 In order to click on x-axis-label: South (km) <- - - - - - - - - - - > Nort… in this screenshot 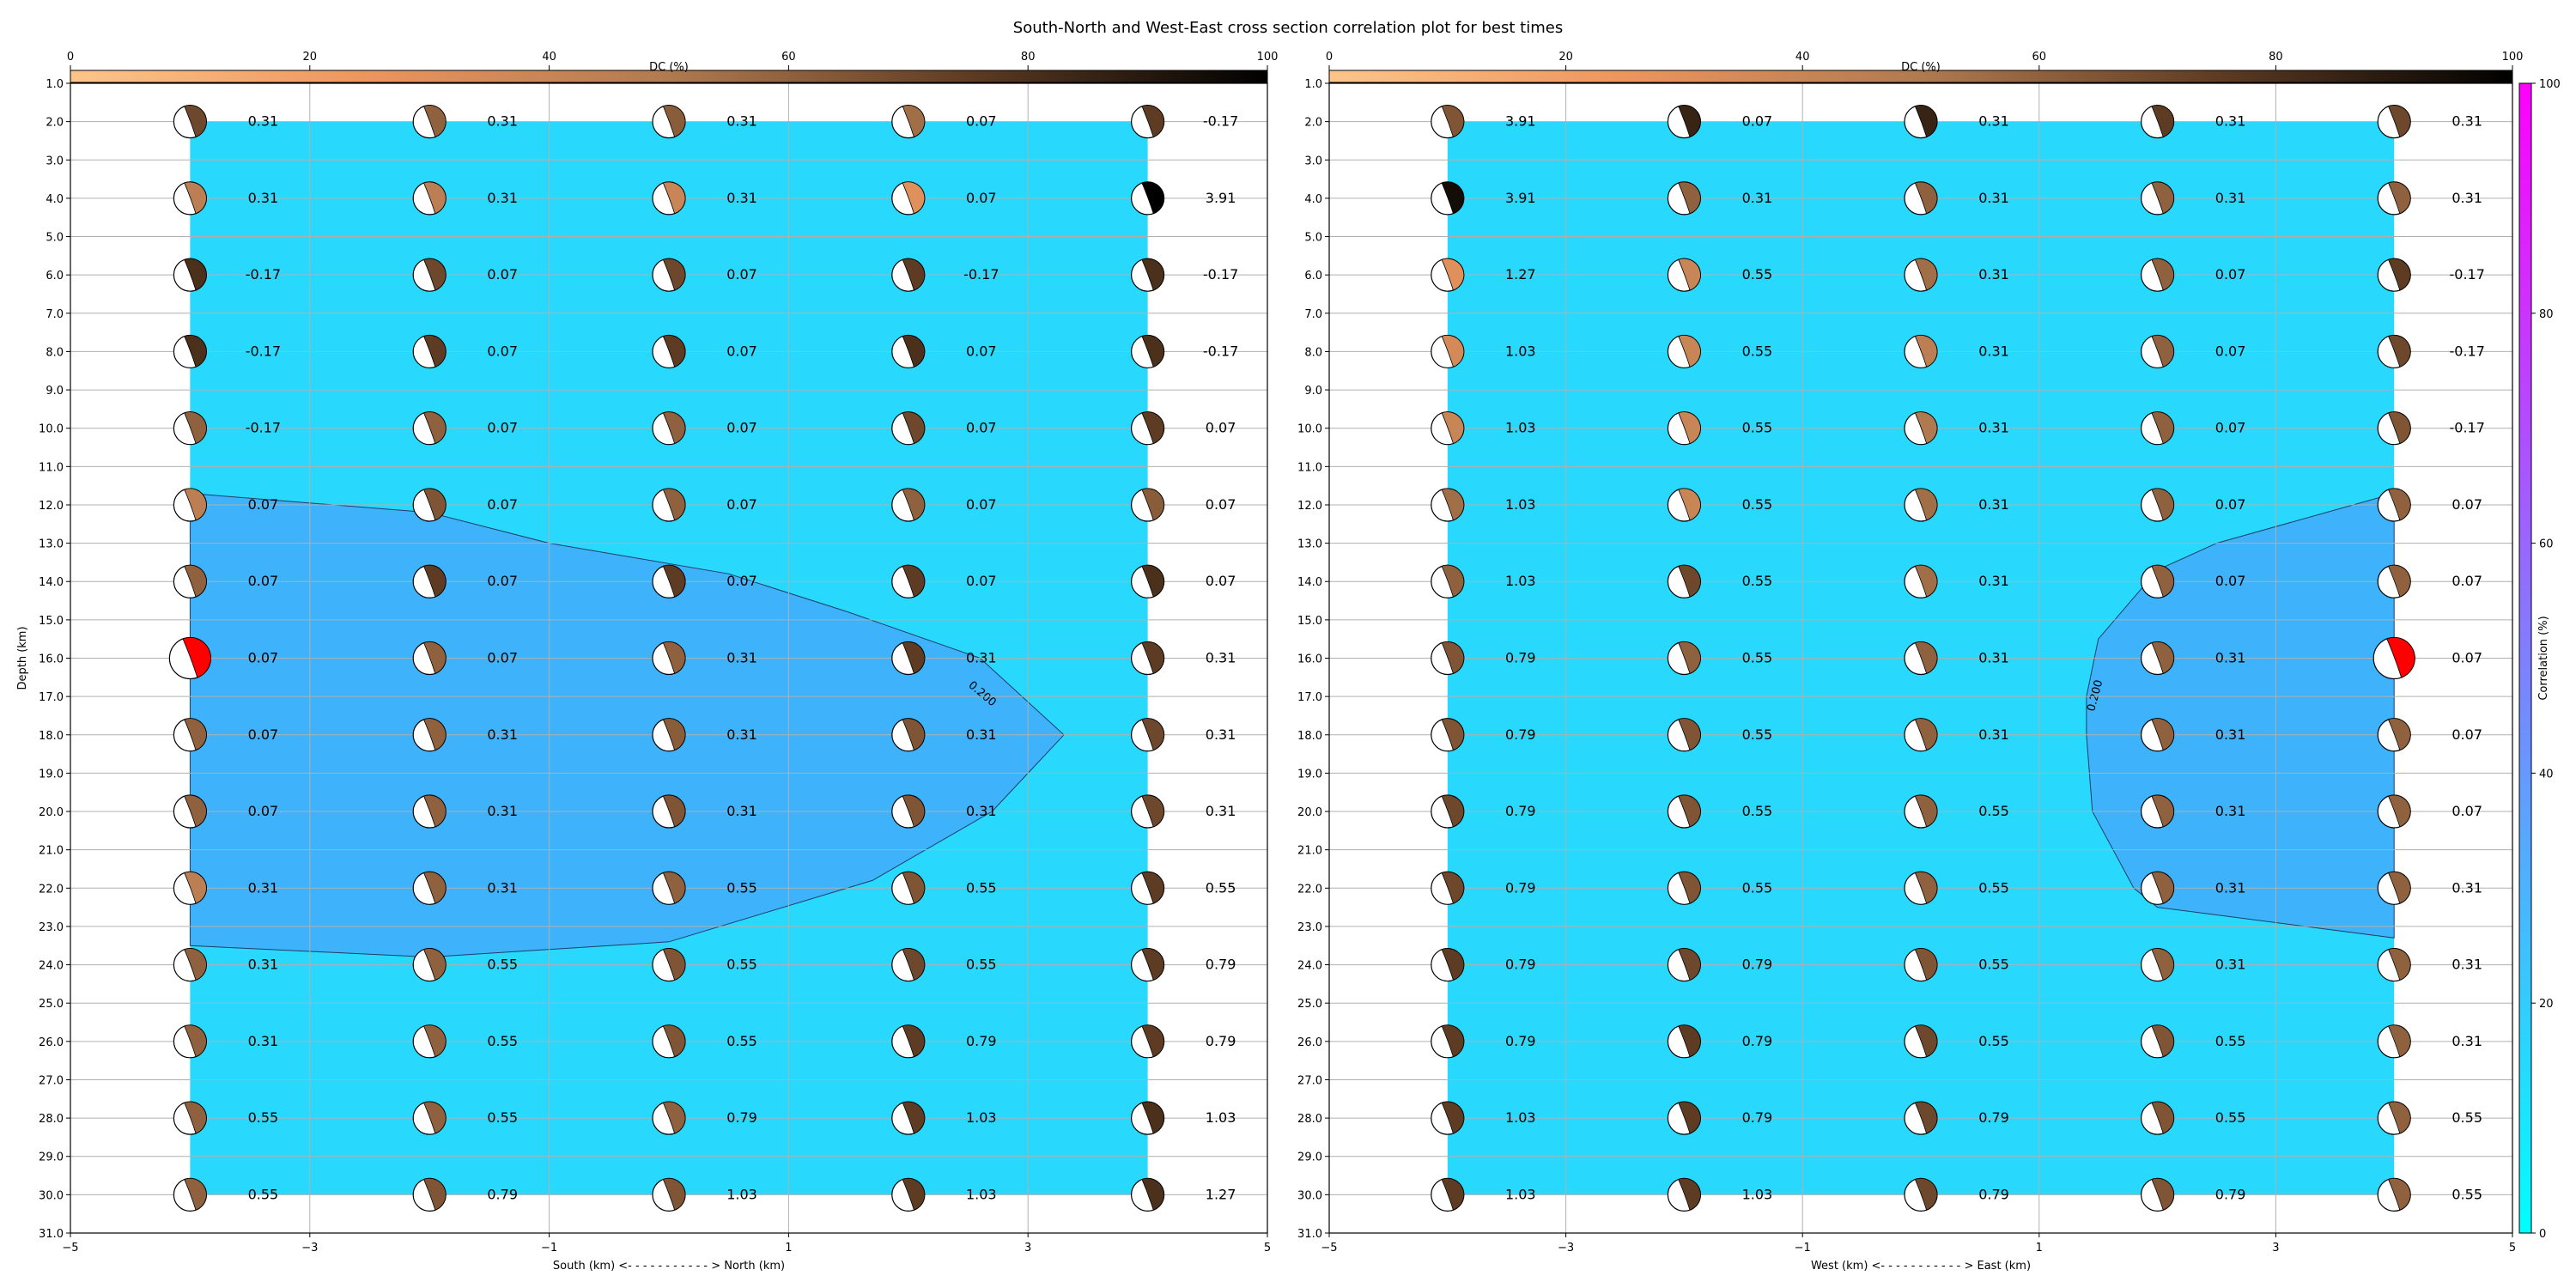, I will do `click(669, 1266)`.